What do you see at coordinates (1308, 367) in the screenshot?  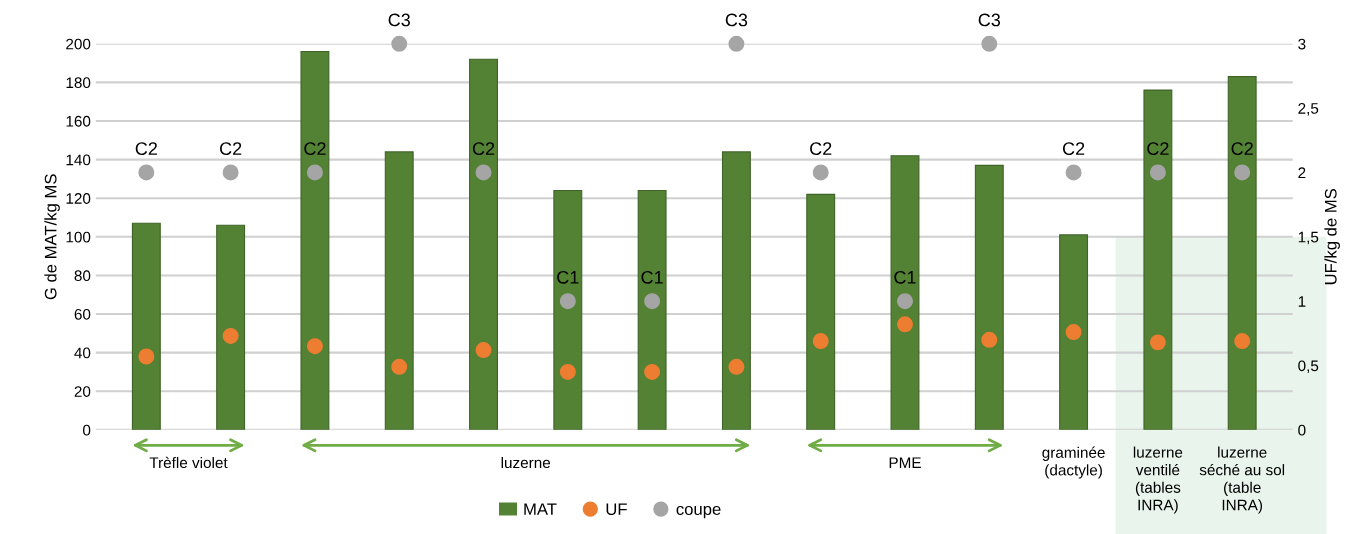 I see `y2-tick-label: 0,5` at bounding box center [1308, 367].